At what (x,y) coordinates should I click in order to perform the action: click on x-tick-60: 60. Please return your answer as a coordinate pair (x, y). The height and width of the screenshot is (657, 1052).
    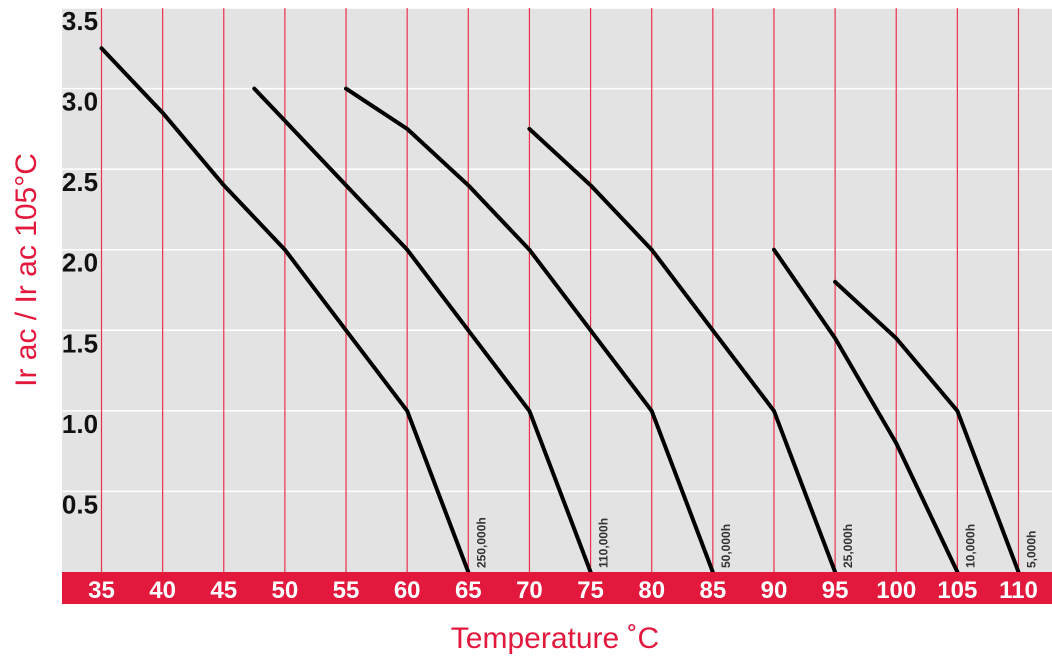
    Looking at the image, I should click on (407, 590).